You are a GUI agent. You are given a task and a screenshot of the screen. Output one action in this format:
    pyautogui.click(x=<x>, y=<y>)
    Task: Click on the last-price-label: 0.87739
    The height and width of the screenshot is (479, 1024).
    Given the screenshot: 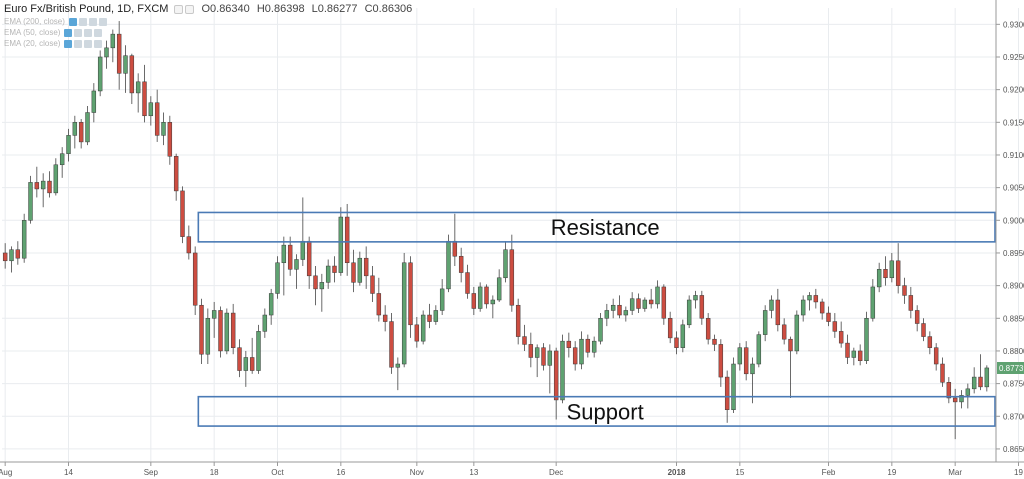 What is the action you would take?
    pyautogui.click(x=1011, y=368)
    